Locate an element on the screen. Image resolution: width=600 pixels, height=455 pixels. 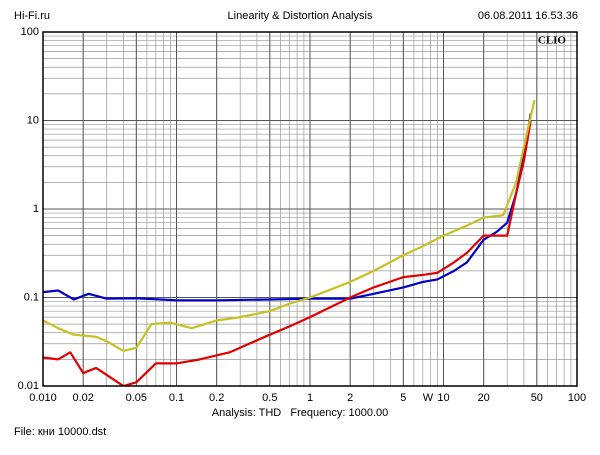
y-tick-label: 0.1 is located at coordinates (31, 297).